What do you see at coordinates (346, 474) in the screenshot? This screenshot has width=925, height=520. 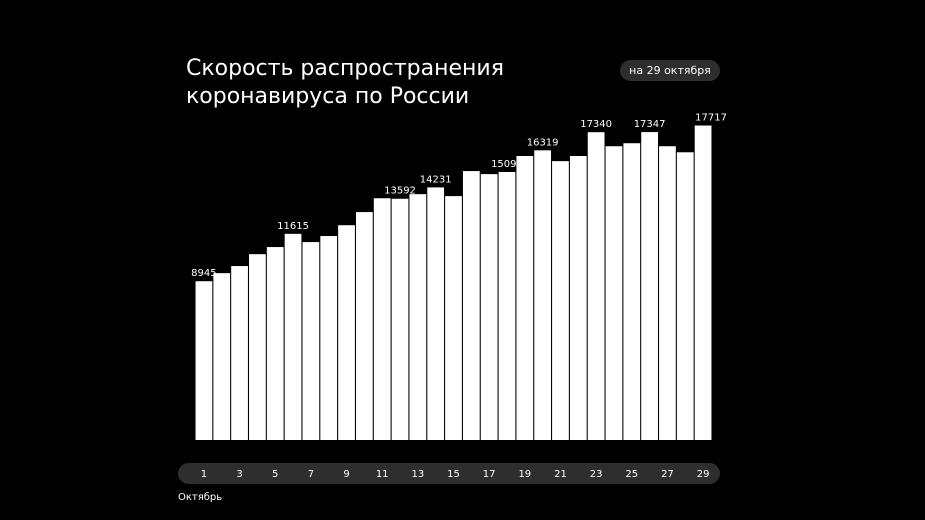 I see `x-tick-label: 9` at bounding box center [346, 474].